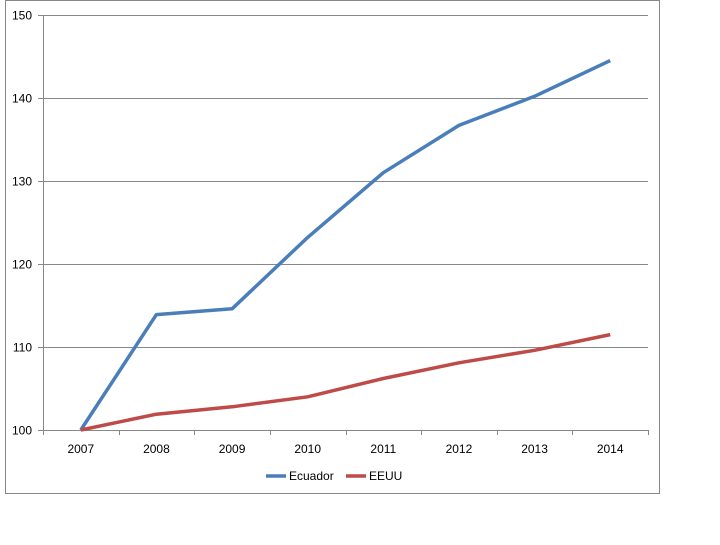 The image size is (720, 545). What do you see at coordinates (156, 449) in the screenshot?
I see `x-tick-label: 2008` at bounding box center [156, 449].